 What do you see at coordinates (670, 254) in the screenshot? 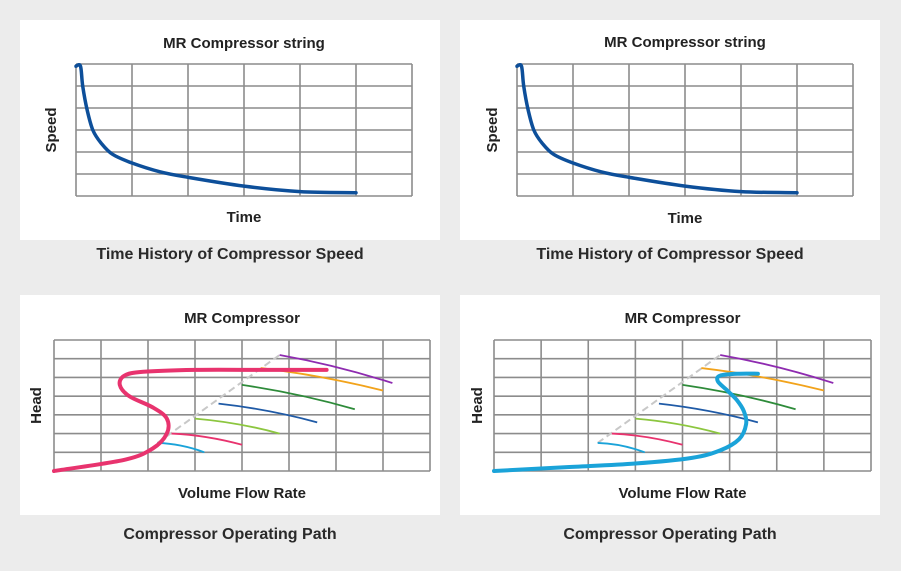
I see `caption-top-right: Time History of Compressor Speed` at bounding box center [670, 254].